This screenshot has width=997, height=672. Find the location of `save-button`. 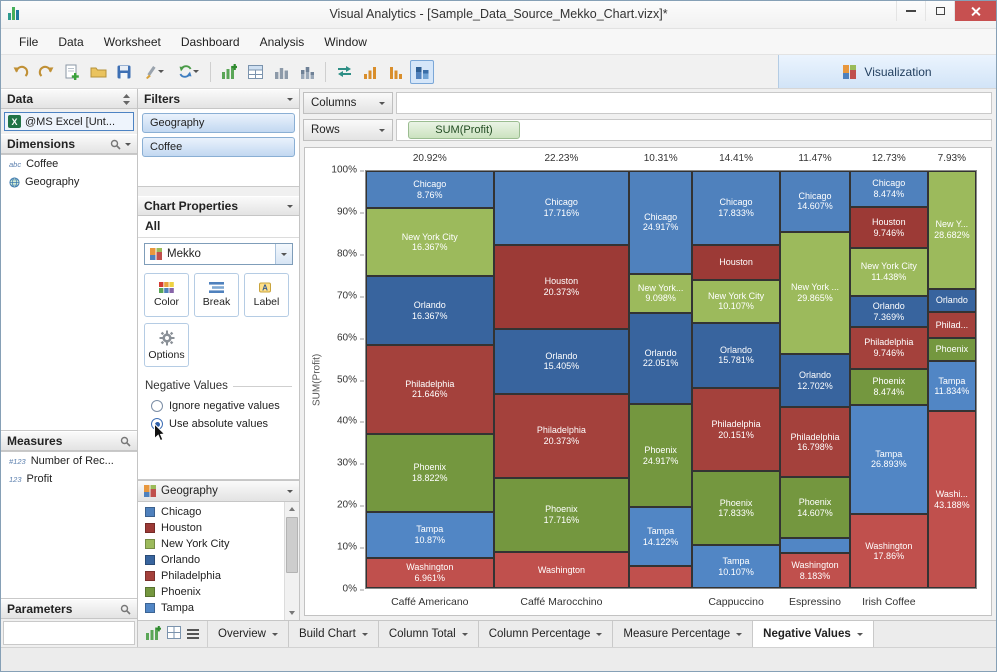

save-button is located at coordinates (124, 72).